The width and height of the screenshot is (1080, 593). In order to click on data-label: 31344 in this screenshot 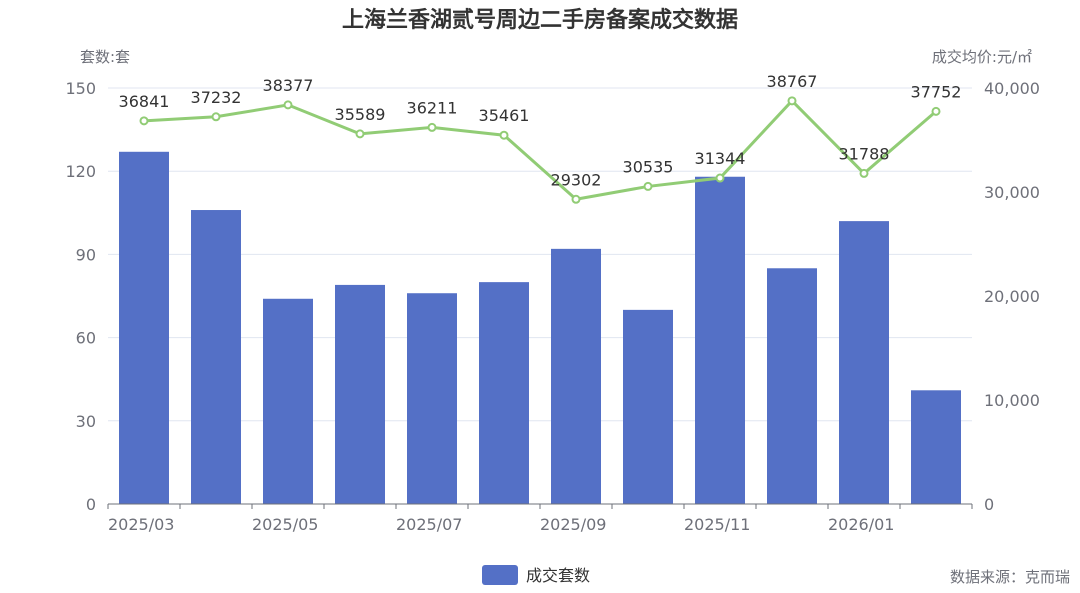, I will do `click(720, 158)`.